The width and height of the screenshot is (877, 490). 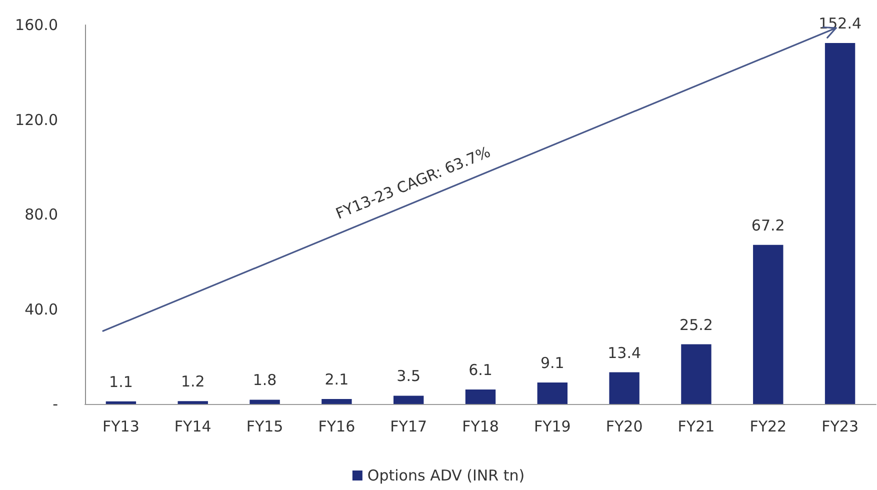 What do you see at coordinates (409, 427) in the screenshot?
I see `x-tick-label: FY17` at bounding box center [409, 427].